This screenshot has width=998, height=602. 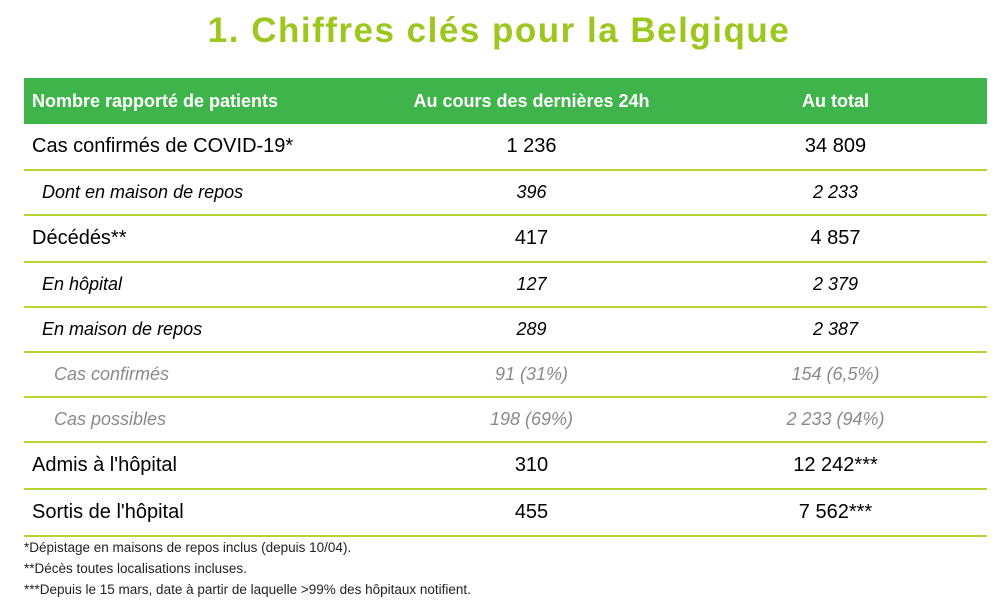 What do you see at coordinates (122, 329) in the screenshot?
I see `row-label: En maison de repos` at bounding box center [122, 329].